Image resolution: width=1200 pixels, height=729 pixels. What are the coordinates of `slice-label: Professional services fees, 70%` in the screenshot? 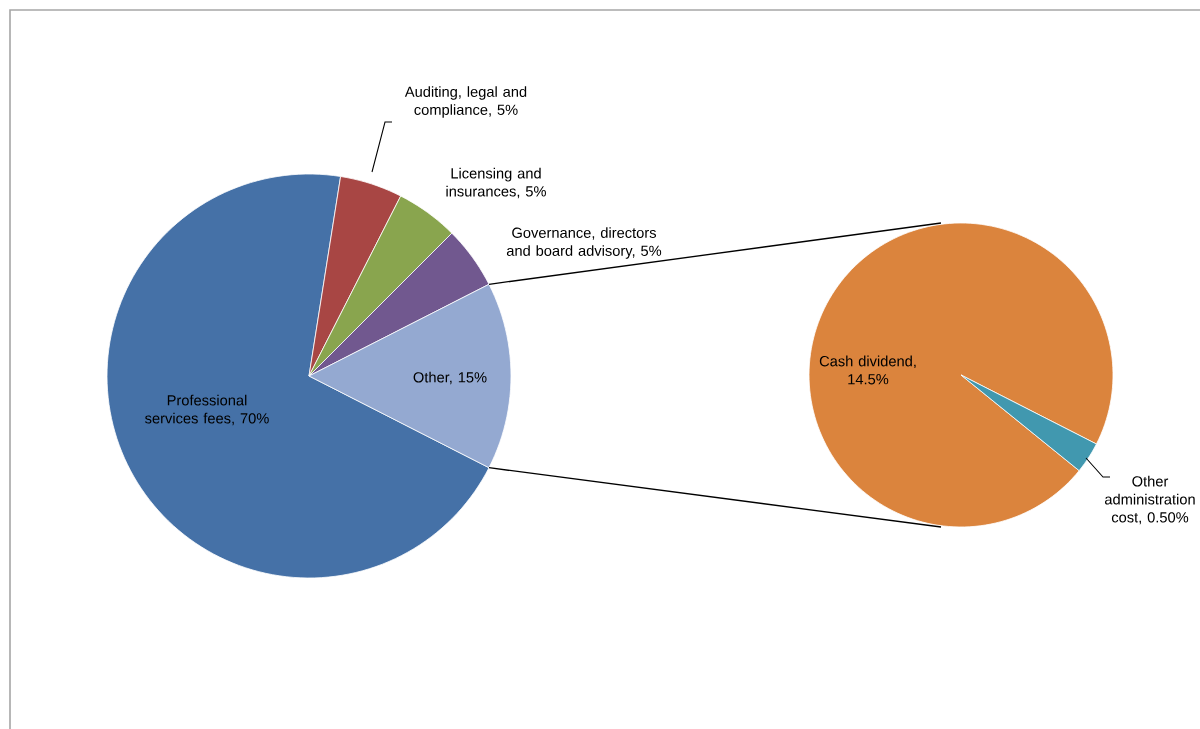 It's located at (207, 410).